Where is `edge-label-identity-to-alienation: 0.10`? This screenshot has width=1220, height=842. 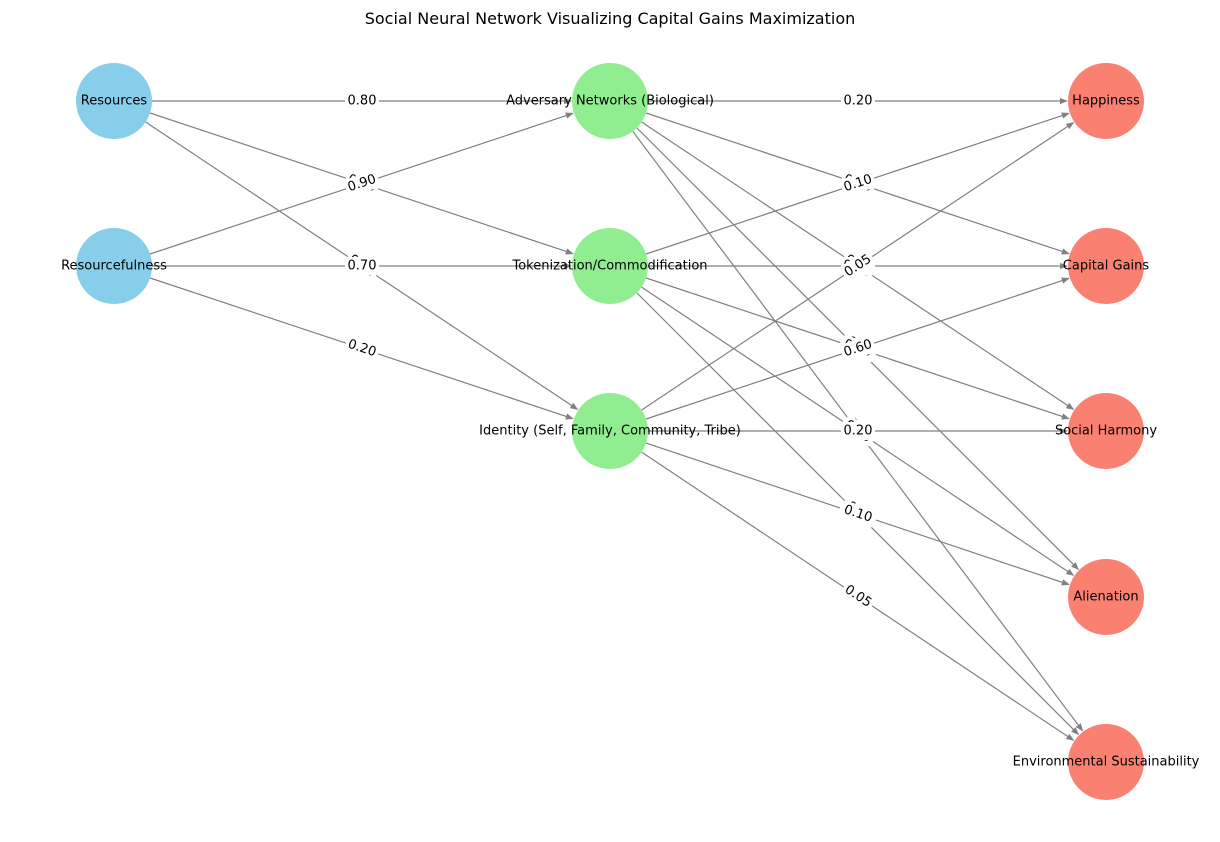 edge-label-identity-to-alienation: 0.10 is located at coordinates (858, 514).